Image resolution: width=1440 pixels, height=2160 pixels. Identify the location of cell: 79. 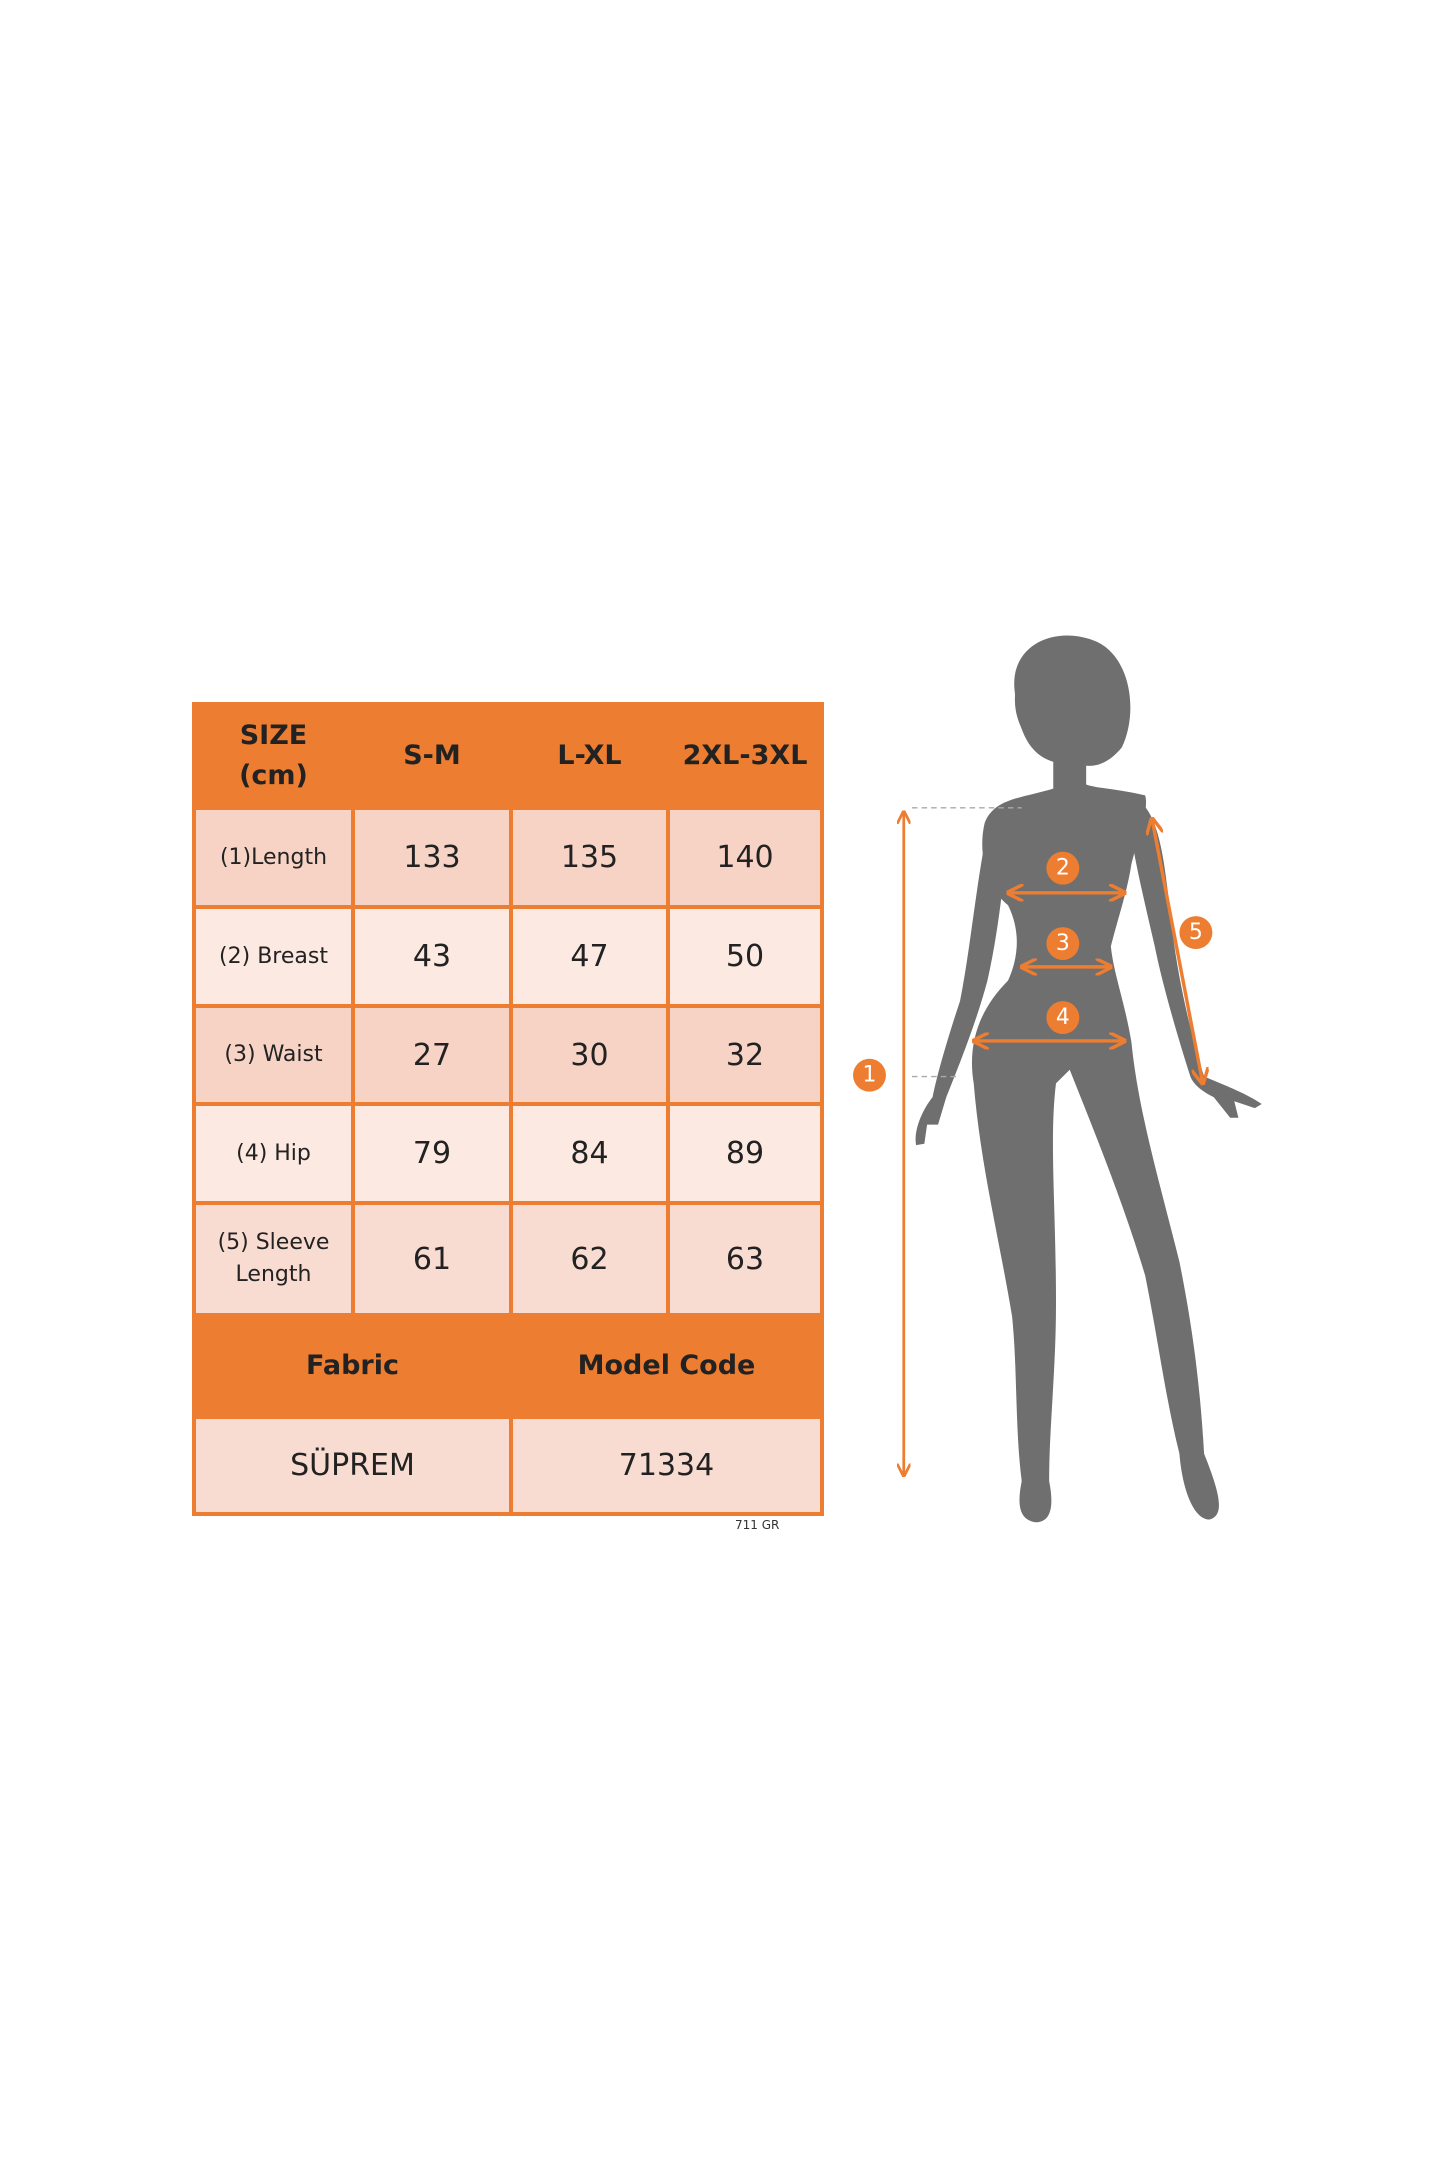
(432, 1153).